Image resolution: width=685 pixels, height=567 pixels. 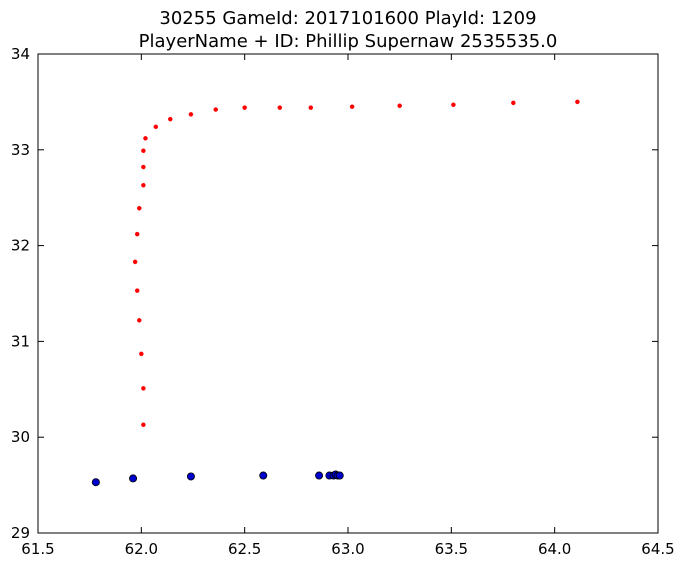 I want to click on x-tick-label: 62.0, so click(x=141, y=549).